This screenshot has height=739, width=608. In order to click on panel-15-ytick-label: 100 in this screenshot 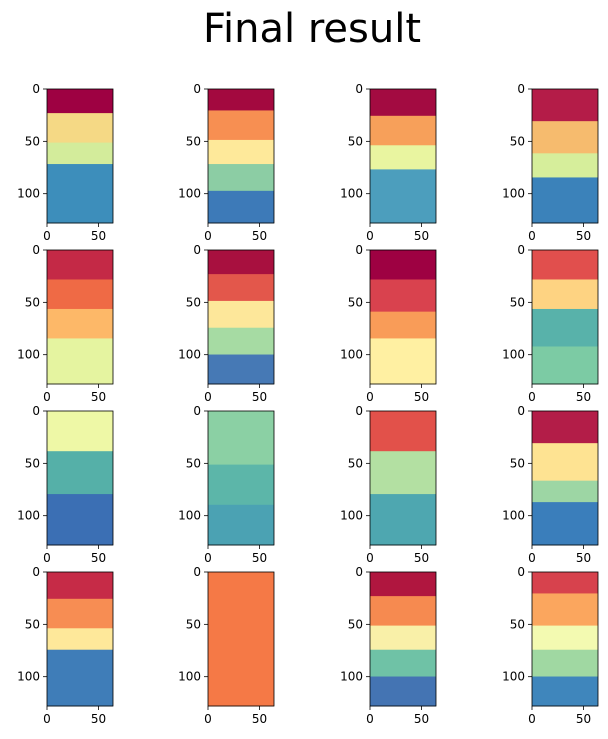, I will do `click(351, 677)`.